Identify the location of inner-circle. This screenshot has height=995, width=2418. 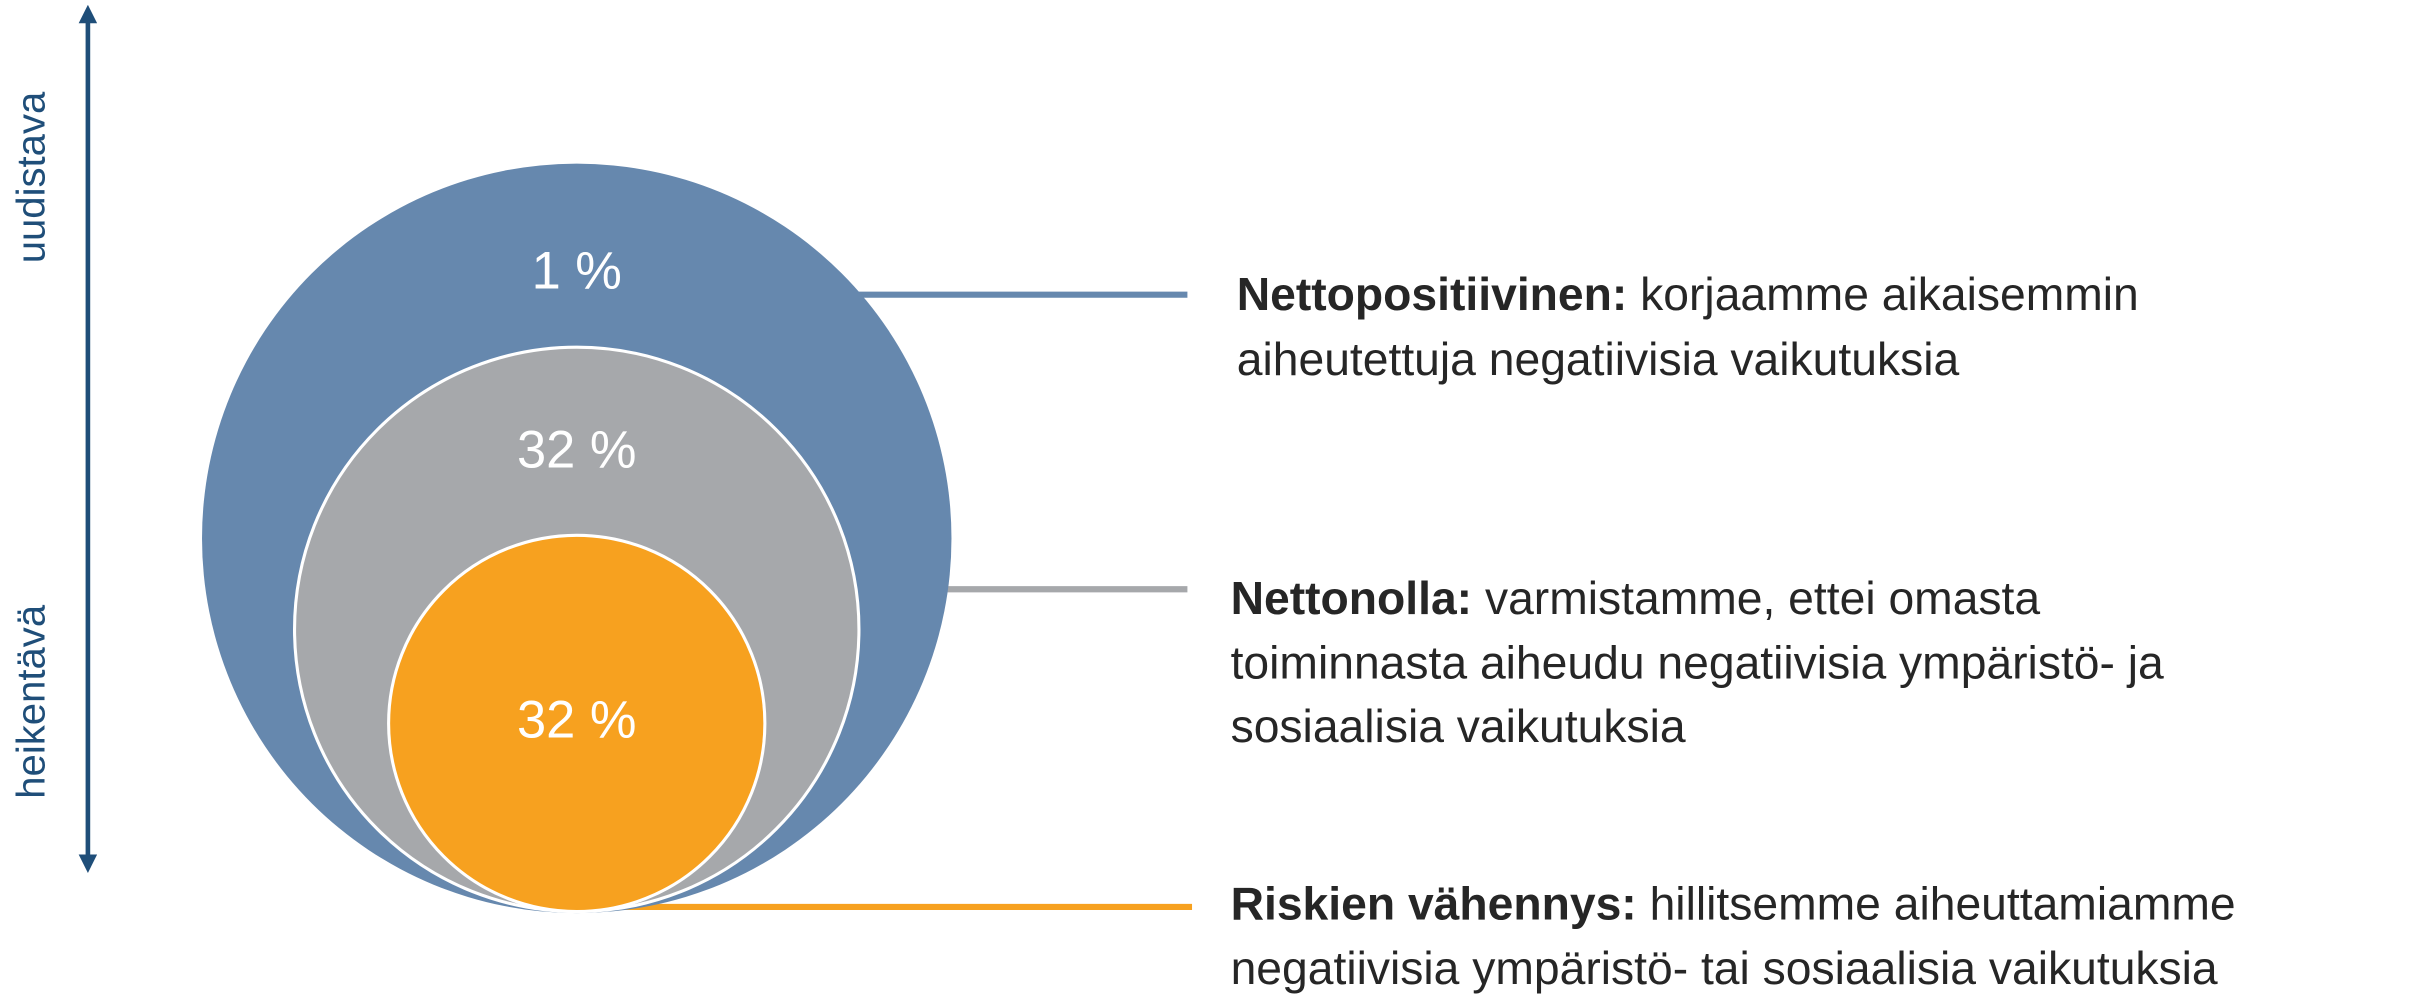
(577, 723).